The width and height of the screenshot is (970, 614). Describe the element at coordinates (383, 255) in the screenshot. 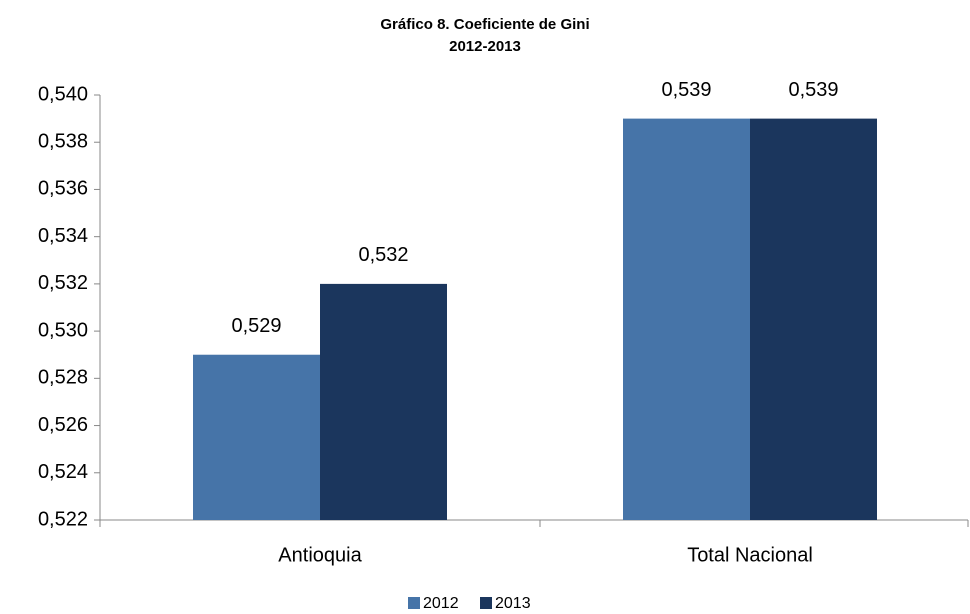

I see `data-label: 0,532` at that location.